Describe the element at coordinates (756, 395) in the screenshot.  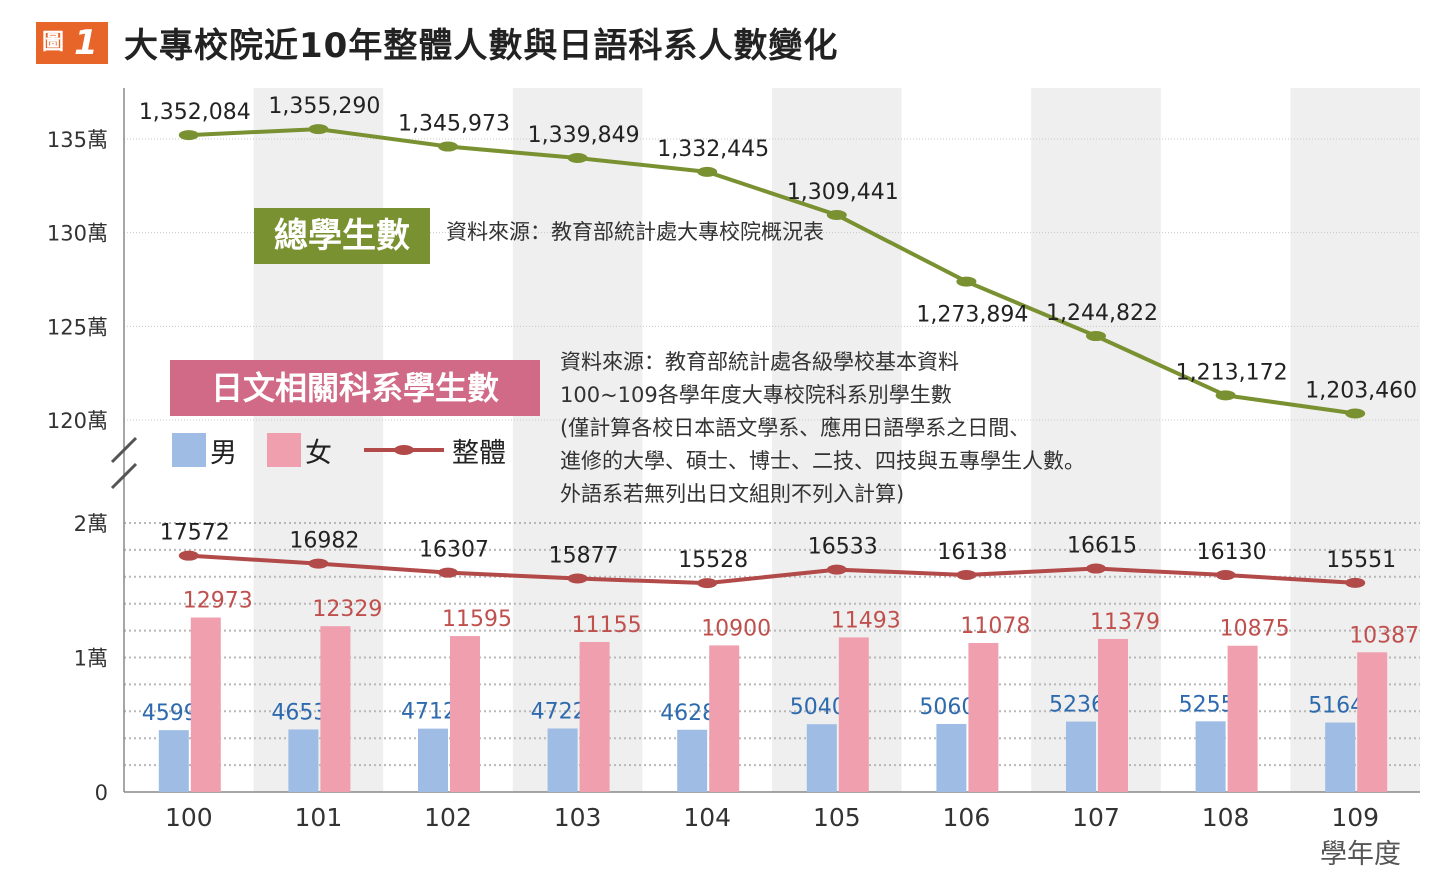
I see `source-line: 100~109各學年度大專校院科系別學生數` at that location.